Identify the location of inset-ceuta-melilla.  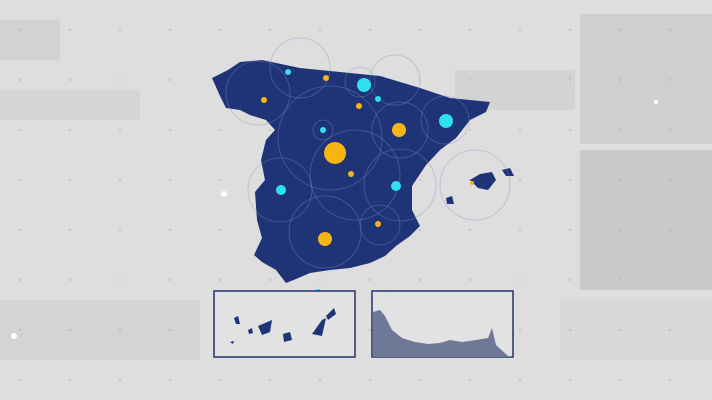
(442, 324).